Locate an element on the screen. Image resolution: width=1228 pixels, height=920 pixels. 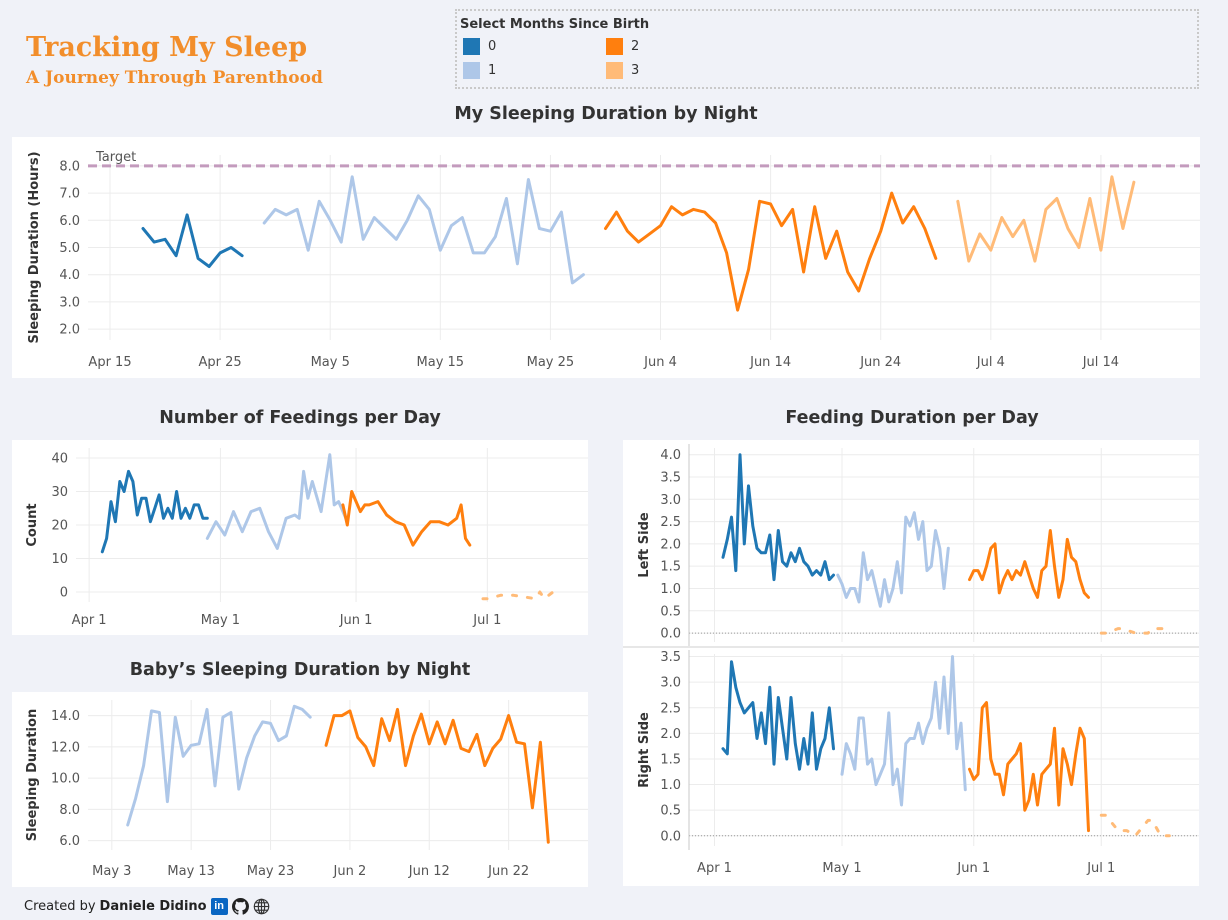
y-axis-title: Sleeping Duration is located at coordinates (32, 775).